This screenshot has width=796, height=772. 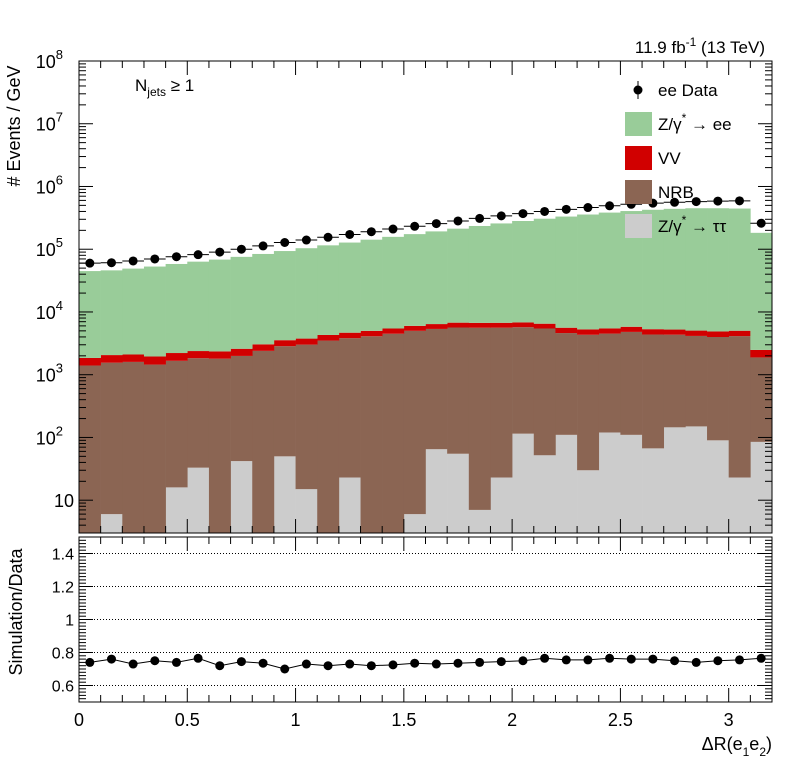 What do you see at coordinates (695, 122) in the screenshot?
I see `legend-label-1: Z/γ* → ee` at bounding box center [695, 122].